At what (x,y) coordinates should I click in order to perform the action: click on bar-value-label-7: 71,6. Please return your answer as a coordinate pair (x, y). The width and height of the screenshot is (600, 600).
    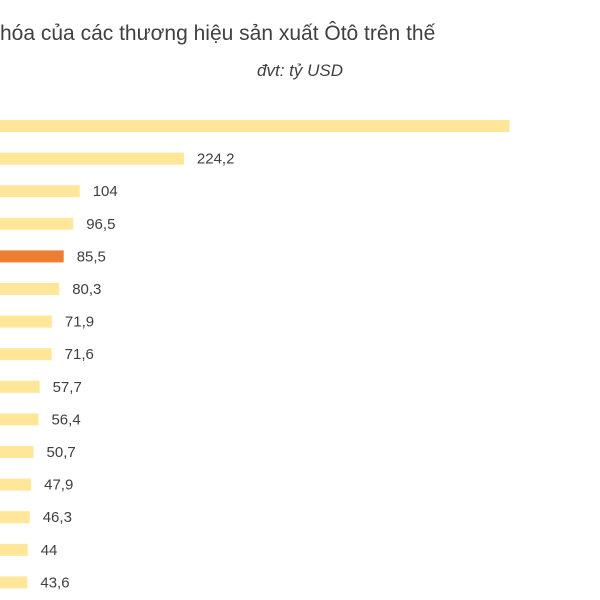
    Looking at the image, I should click on (79, 354).